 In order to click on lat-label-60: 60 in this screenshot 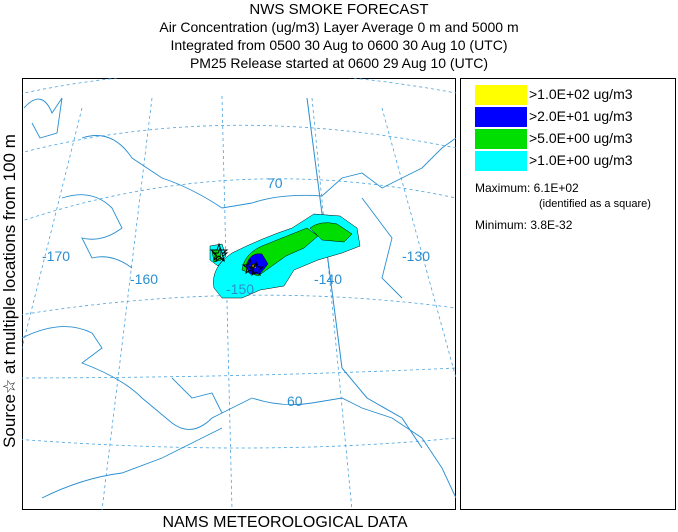, I will do `click(295, 401)`.